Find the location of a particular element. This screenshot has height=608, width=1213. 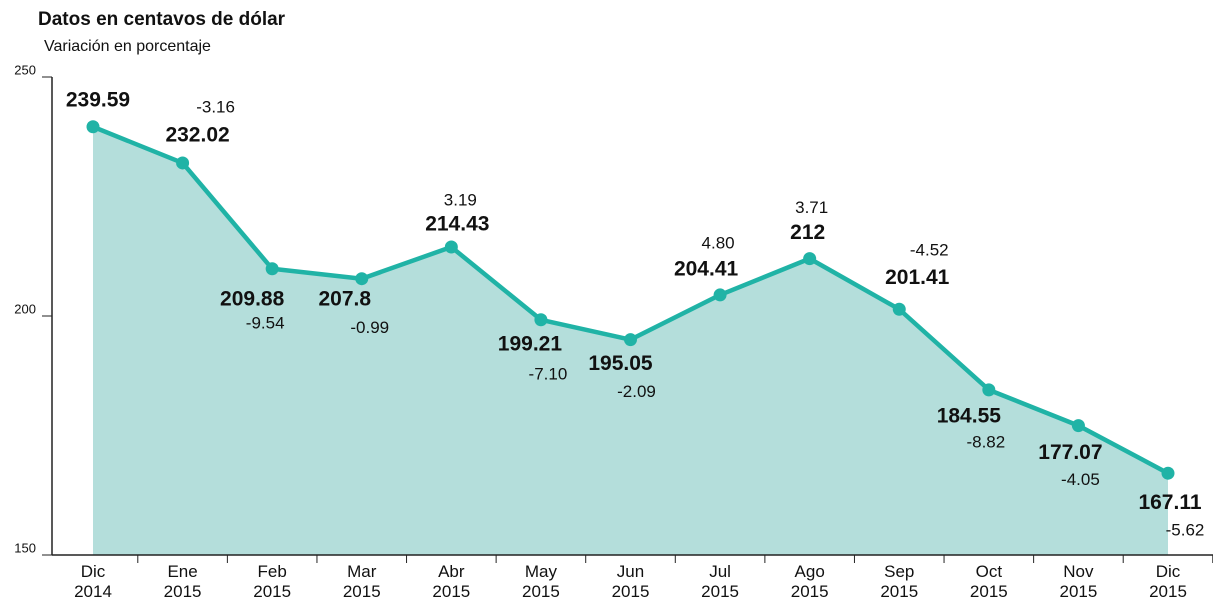

x-tick-label: Jul 2015 is located at coordinates (720, 581).